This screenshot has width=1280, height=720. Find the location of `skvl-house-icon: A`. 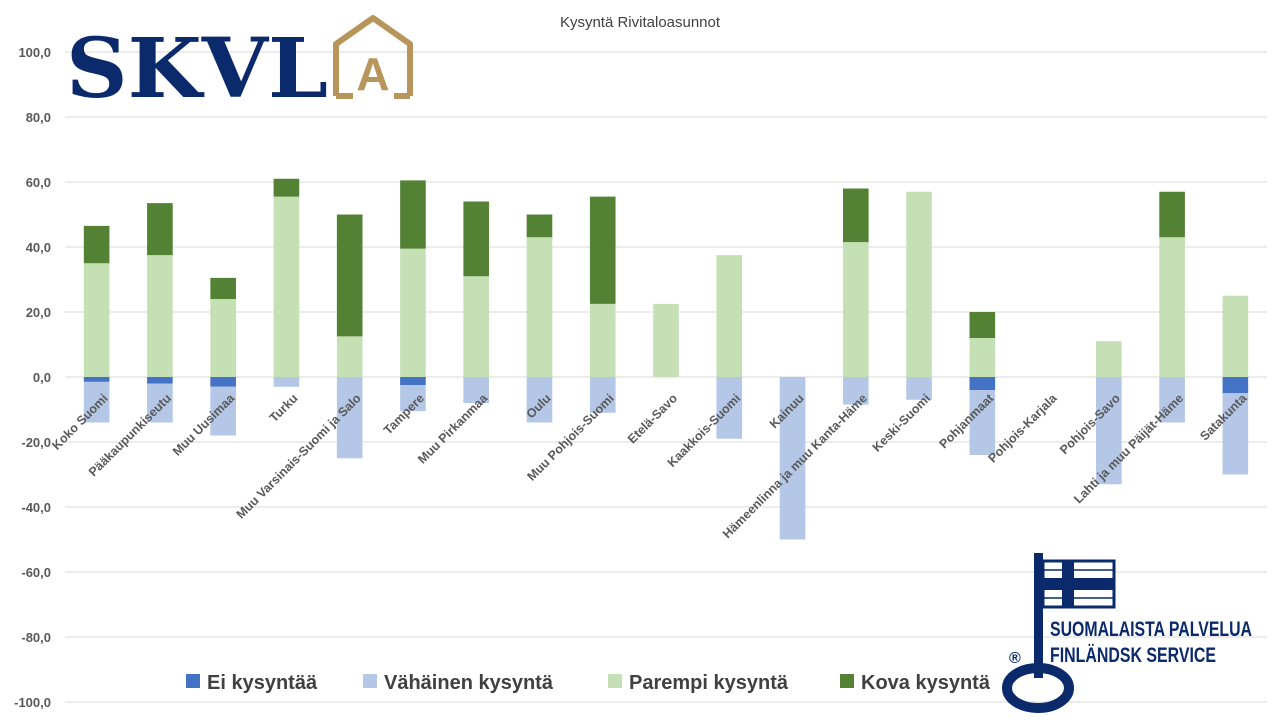

skvl-house-icon: A is located at coordinates (373, 57).